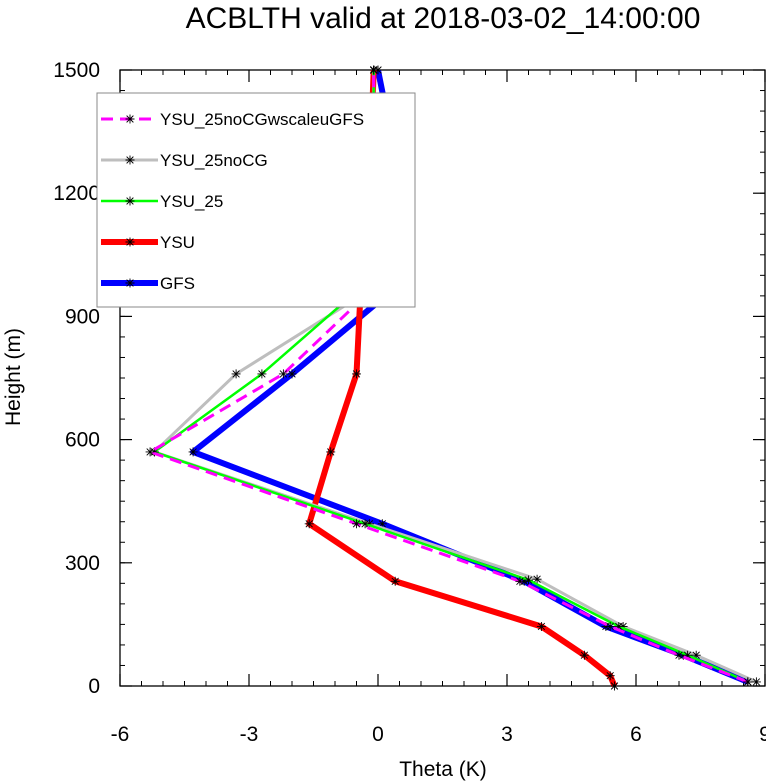  I want to click on x-tick-label: 9, so click(762, 734).